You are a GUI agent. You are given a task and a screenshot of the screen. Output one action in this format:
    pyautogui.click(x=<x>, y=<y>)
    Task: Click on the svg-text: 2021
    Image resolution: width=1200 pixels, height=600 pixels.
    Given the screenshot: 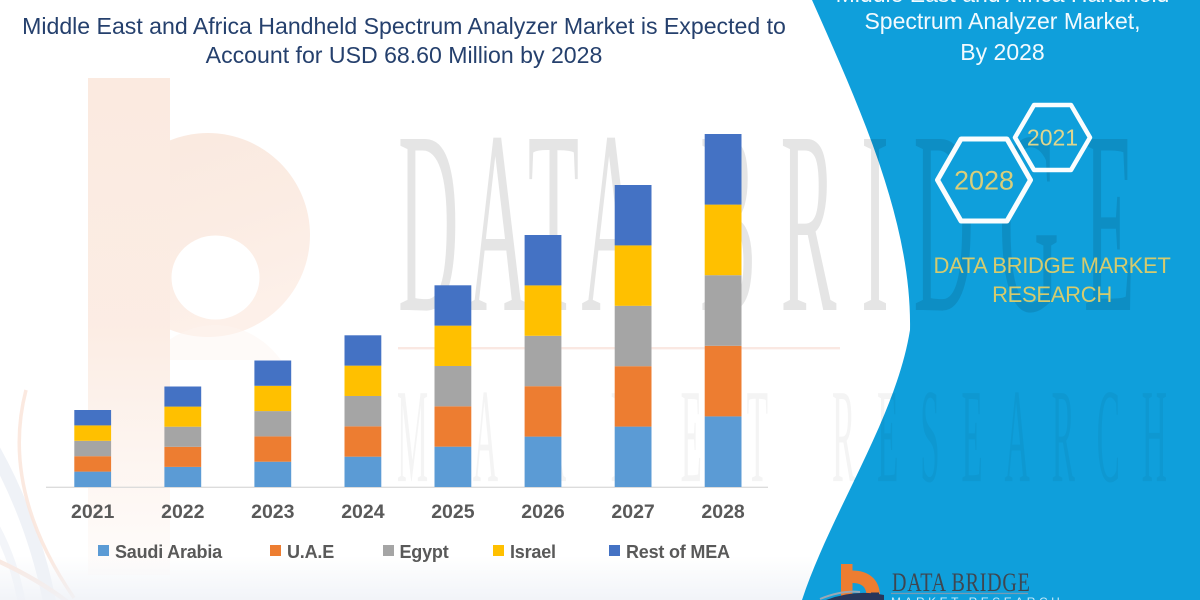 What is the action you would take?
    pyautogui.click(x=1052, y=138)
    